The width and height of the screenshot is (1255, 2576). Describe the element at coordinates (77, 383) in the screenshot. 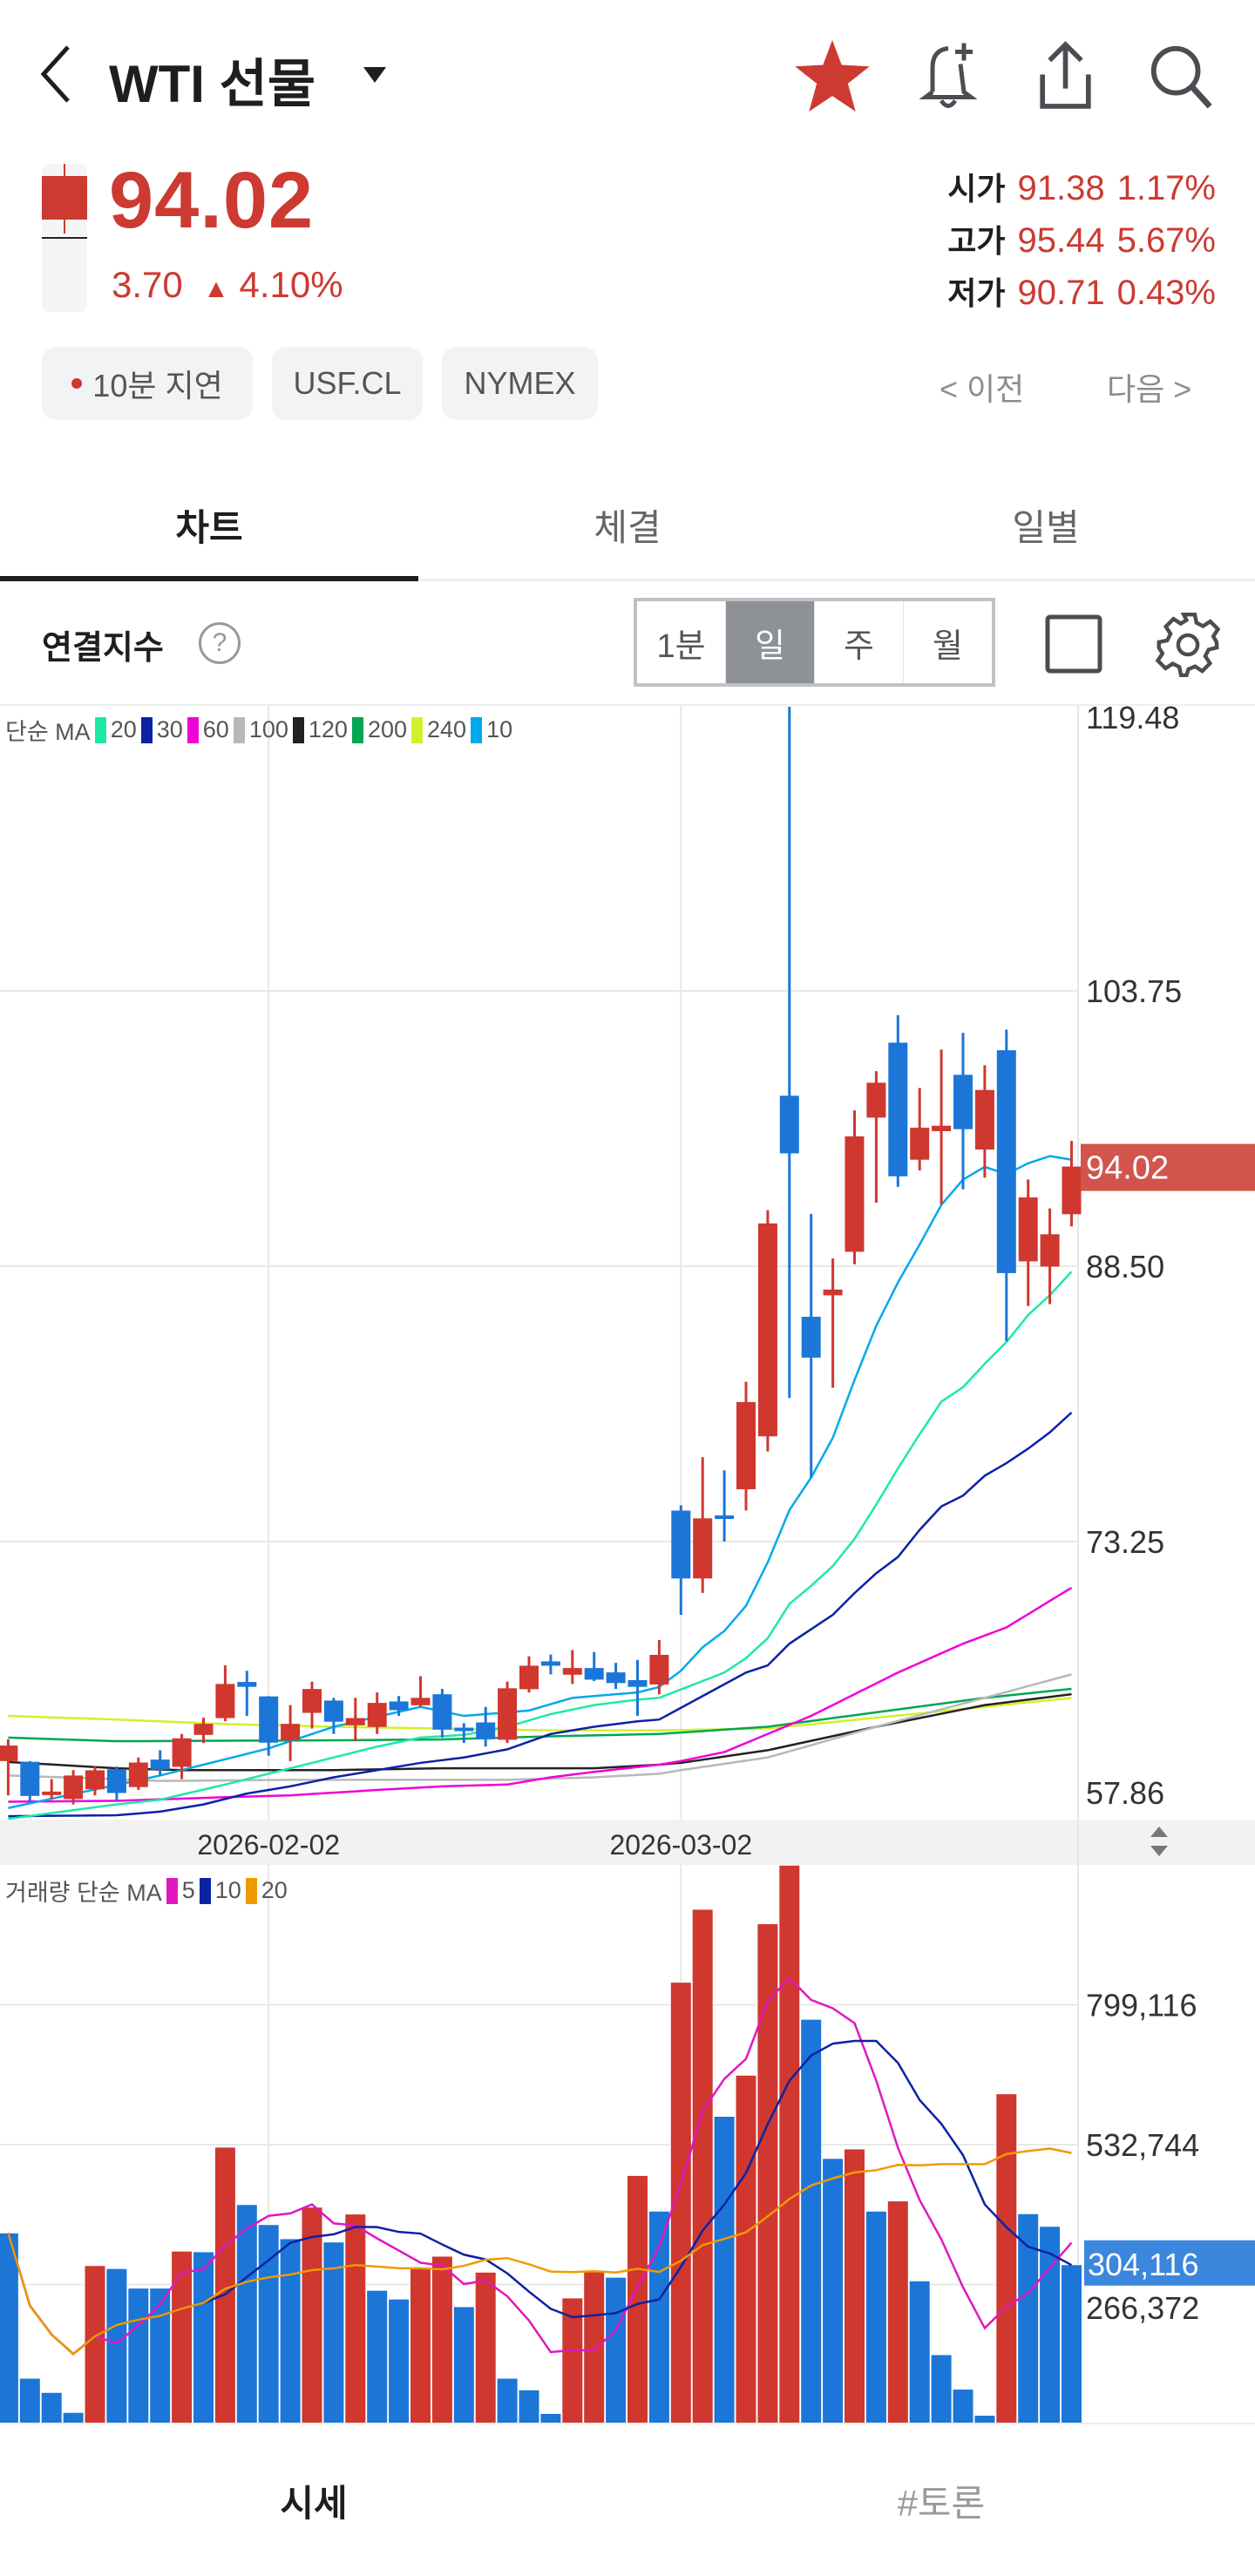

I see `status-dot-icon` at that location.